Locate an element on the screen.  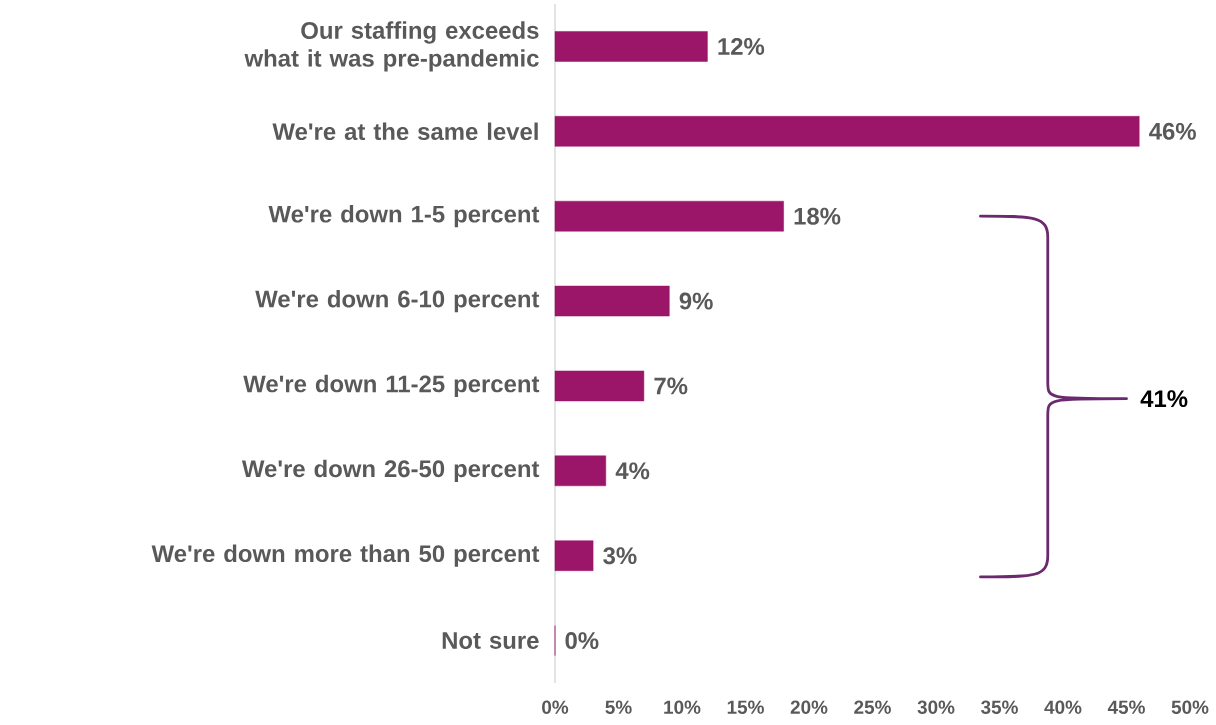
x-tick-label: 50% is located at coordinates (1190, 707).